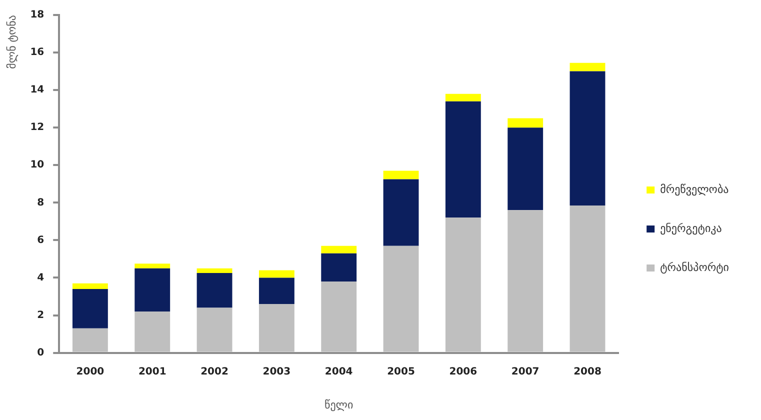 This screenshot has width=761, height=420. I want to click on x-axis-title: წელი, so click(339, 405).